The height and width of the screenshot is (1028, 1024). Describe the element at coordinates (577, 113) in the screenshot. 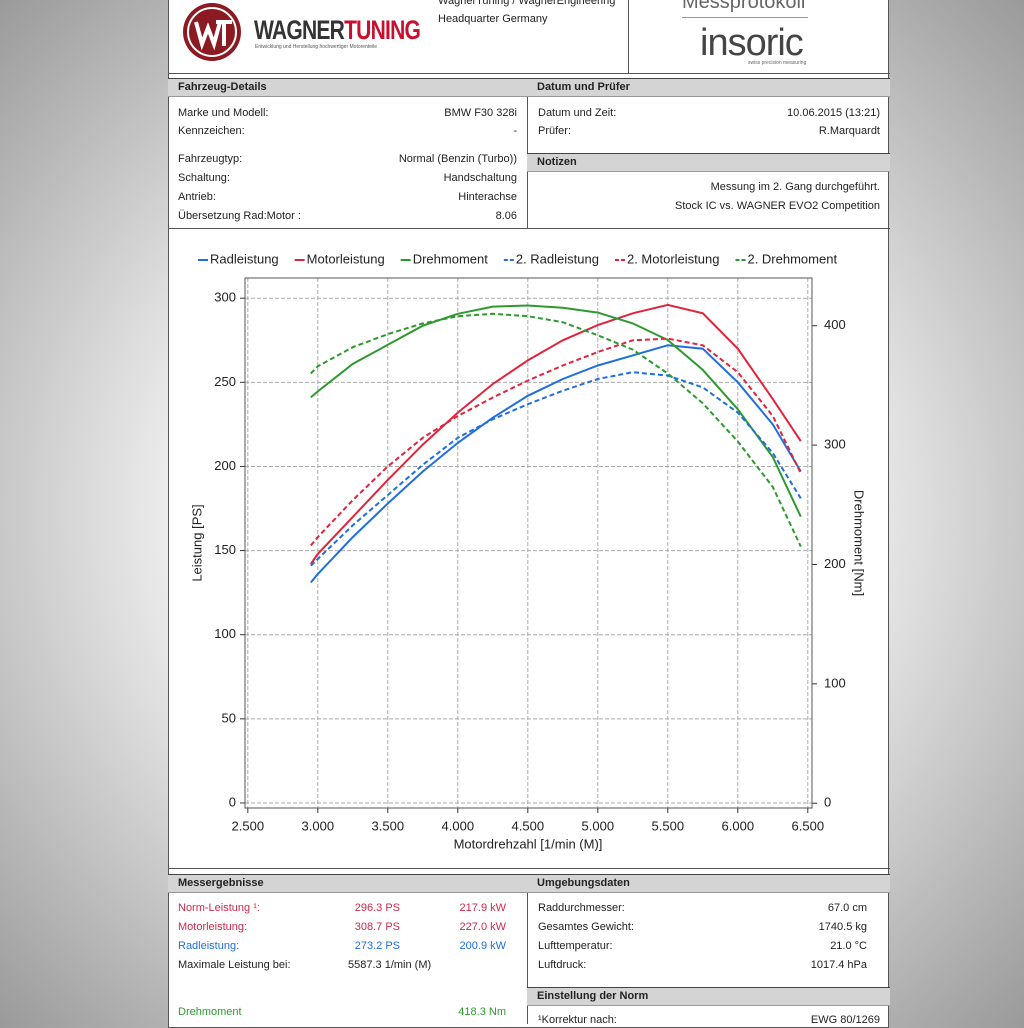

I see `field-label: Datum und Zeit:` at that location.